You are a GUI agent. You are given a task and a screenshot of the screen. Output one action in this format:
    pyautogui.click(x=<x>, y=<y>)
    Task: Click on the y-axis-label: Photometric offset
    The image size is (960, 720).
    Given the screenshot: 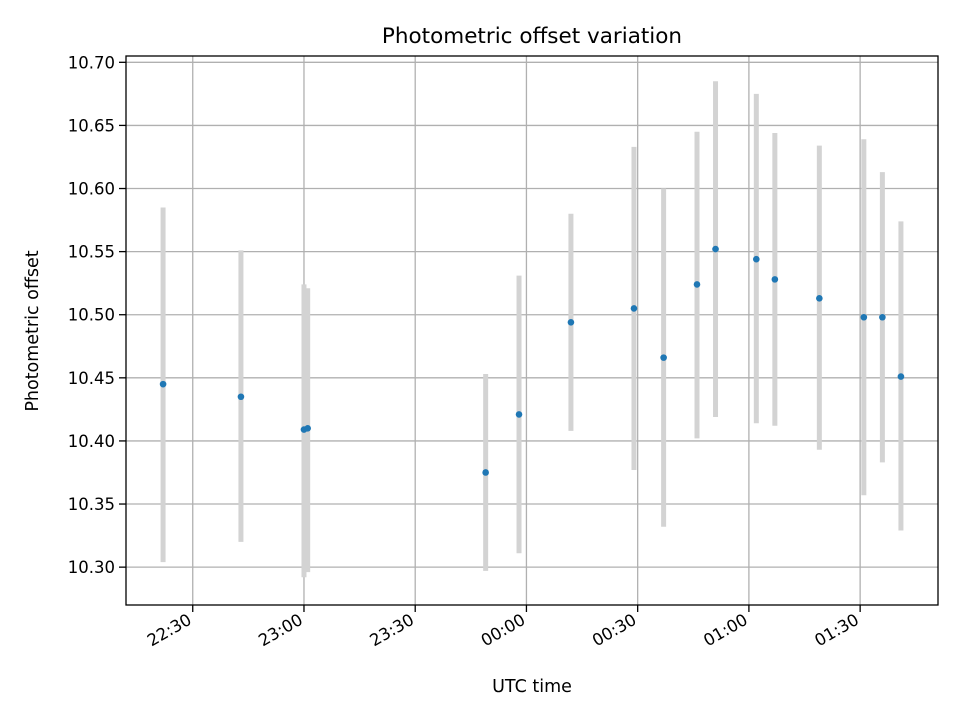 What is the action you would take?
    pyautogui.click(x=33, y=330)
    